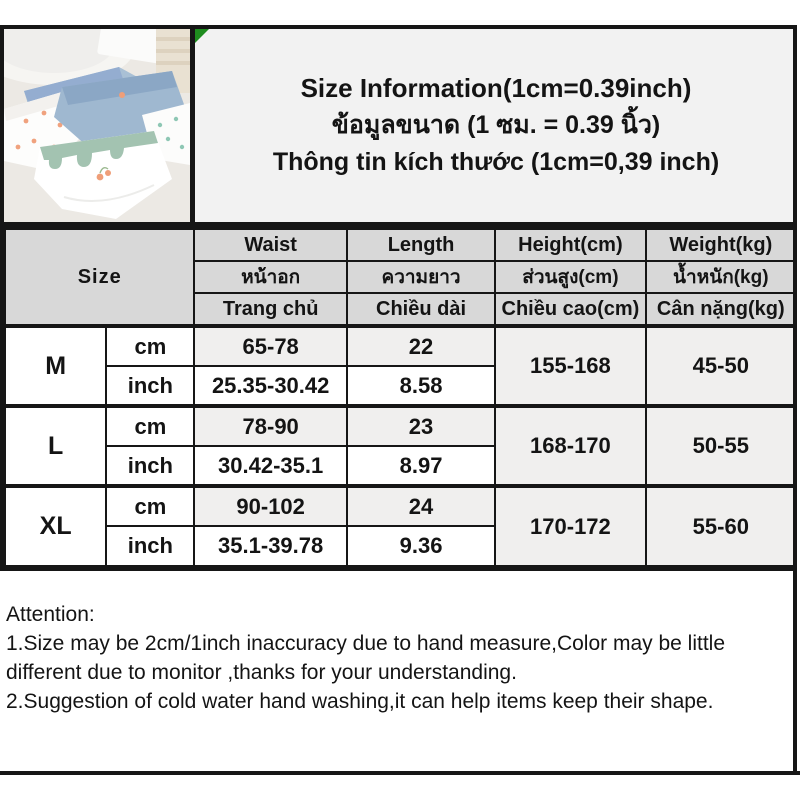 This screenshot has height=800, width=800. Describe the element at coordinates (55, 445) in the screenshot. I see `size-label-l: L` at that location.